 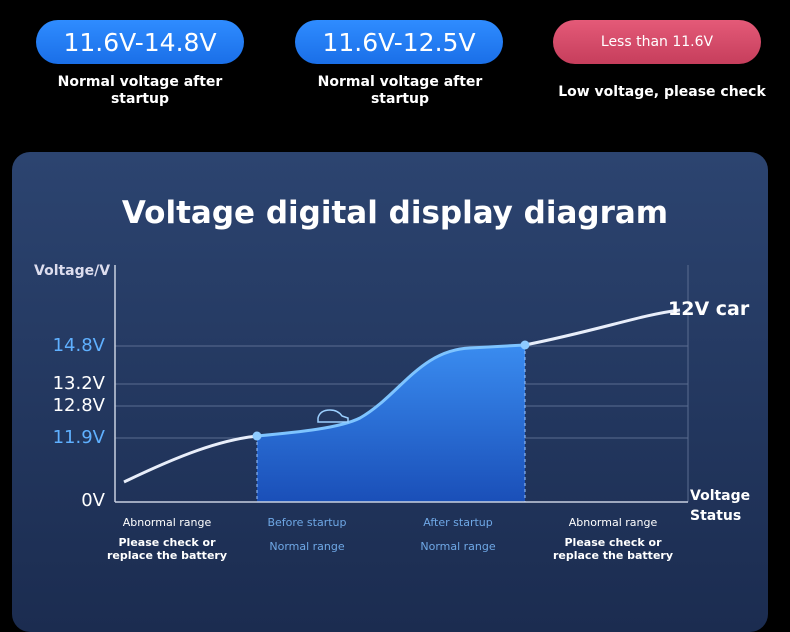 I want to click on region-name: After startup, so click(x=458, y=522).